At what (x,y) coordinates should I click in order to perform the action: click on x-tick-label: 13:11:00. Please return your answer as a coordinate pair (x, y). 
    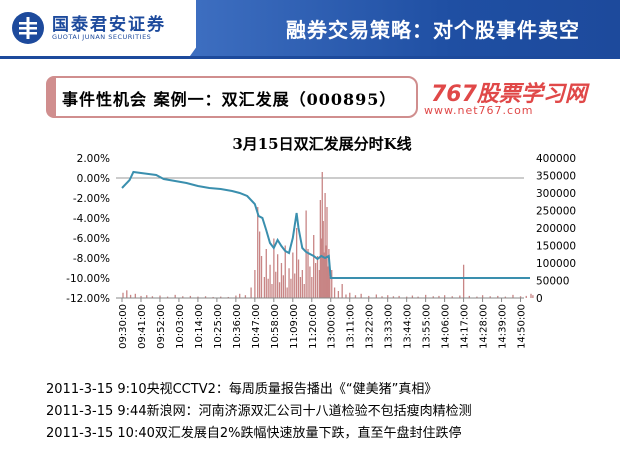
    Looking at the image, I should click on (351, 326).